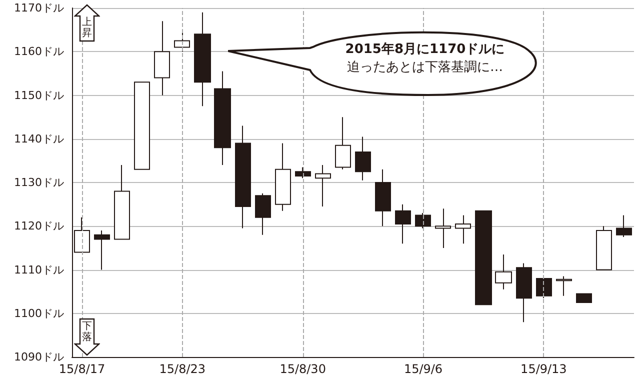 The height and width of the screenshot is (379, 640). I want to click on y-tick-label: 1170ドル, so click(39, 8).